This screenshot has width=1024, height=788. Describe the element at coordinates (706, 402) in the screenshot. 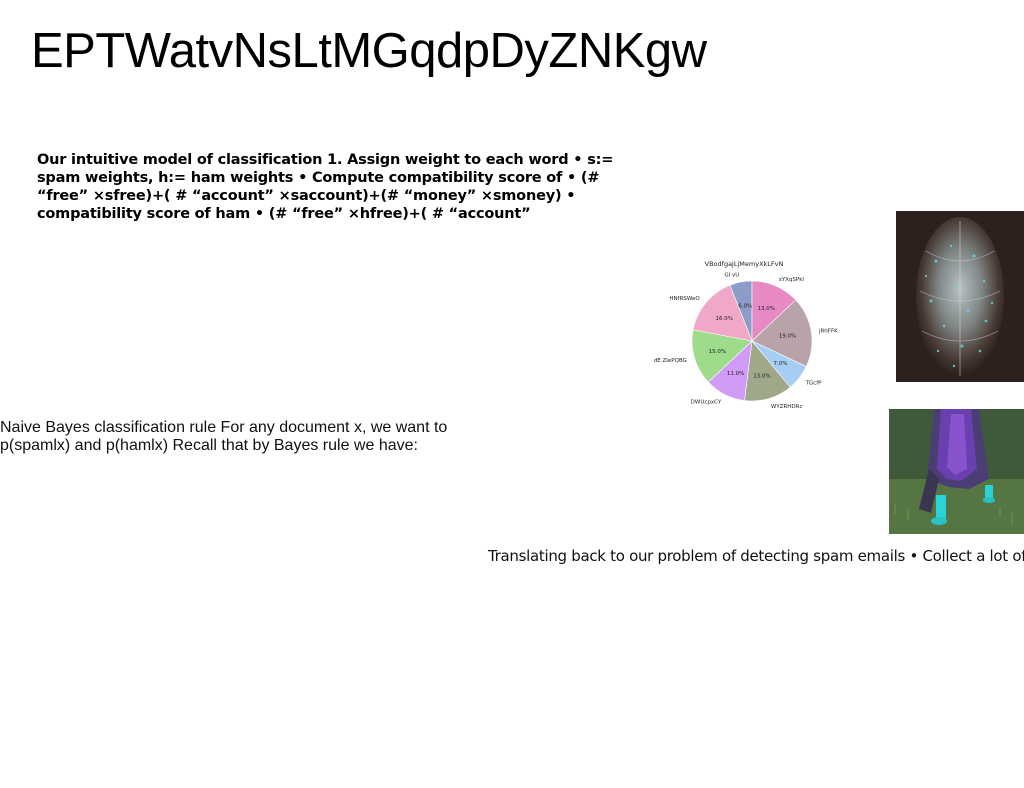

I see `pie-category-label-5: DWUcpxCY` at that location.